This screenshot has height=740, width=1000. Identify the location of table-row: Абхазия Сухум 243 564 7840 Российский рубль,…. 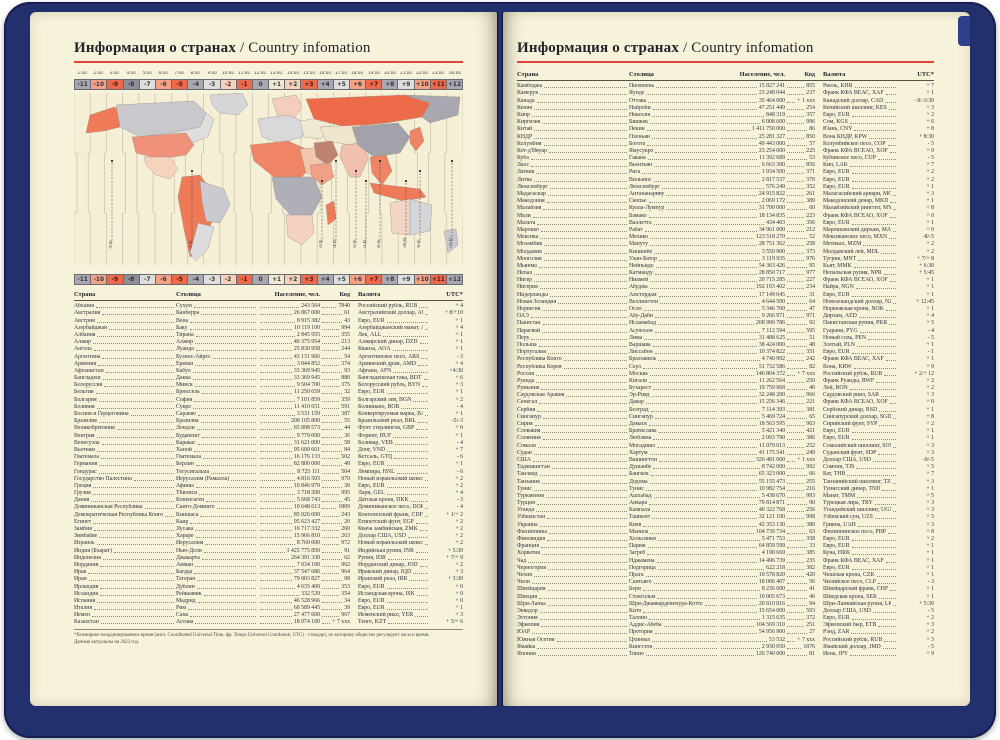
(268, 306).